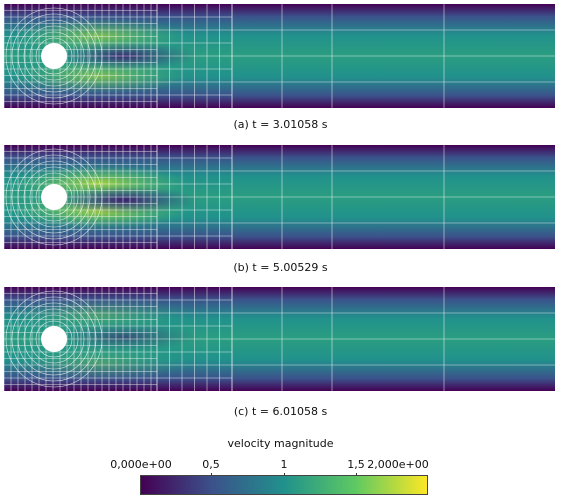  Describe the element at coordinates (280, 411) in the screenshot. I see `panel-caption-c: (c) t = 6.01058 s` at that location.